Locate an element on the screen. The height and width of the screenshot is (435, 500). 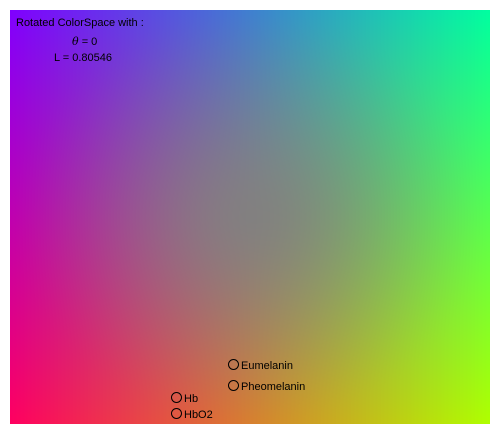
marker-label: Eumelanin is located at coordinates (267, 366).